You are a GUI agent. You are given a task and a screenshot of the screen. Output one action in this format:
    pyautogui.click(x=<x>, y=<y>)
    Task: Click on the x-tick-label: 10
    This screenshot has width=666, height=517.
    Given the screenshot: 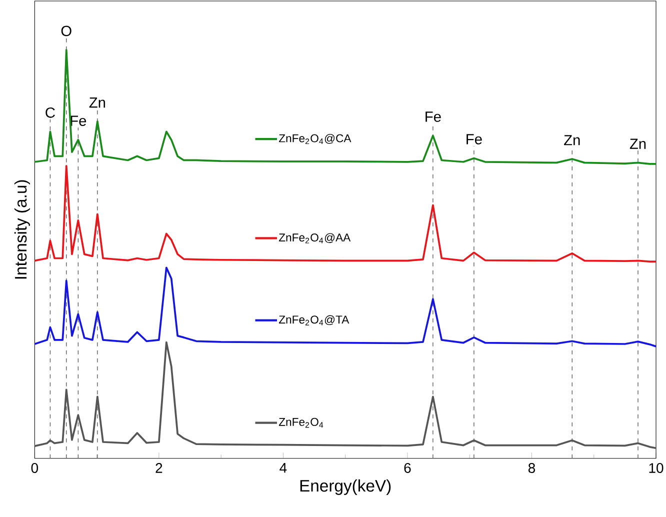 What is the action you would take?
    pyautogui.click(x=656, y=468)
    